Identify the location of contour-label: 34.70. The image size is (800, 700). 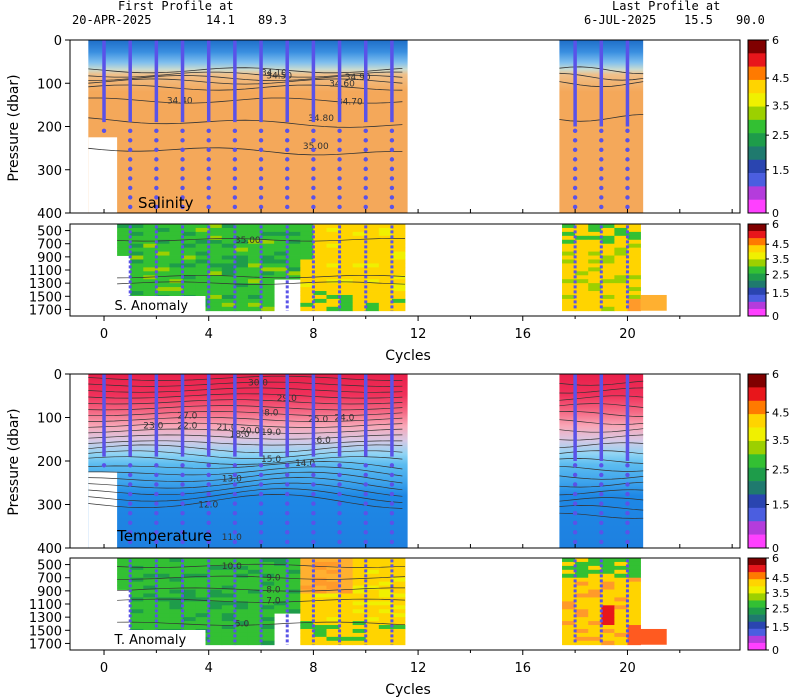
(350, 102).